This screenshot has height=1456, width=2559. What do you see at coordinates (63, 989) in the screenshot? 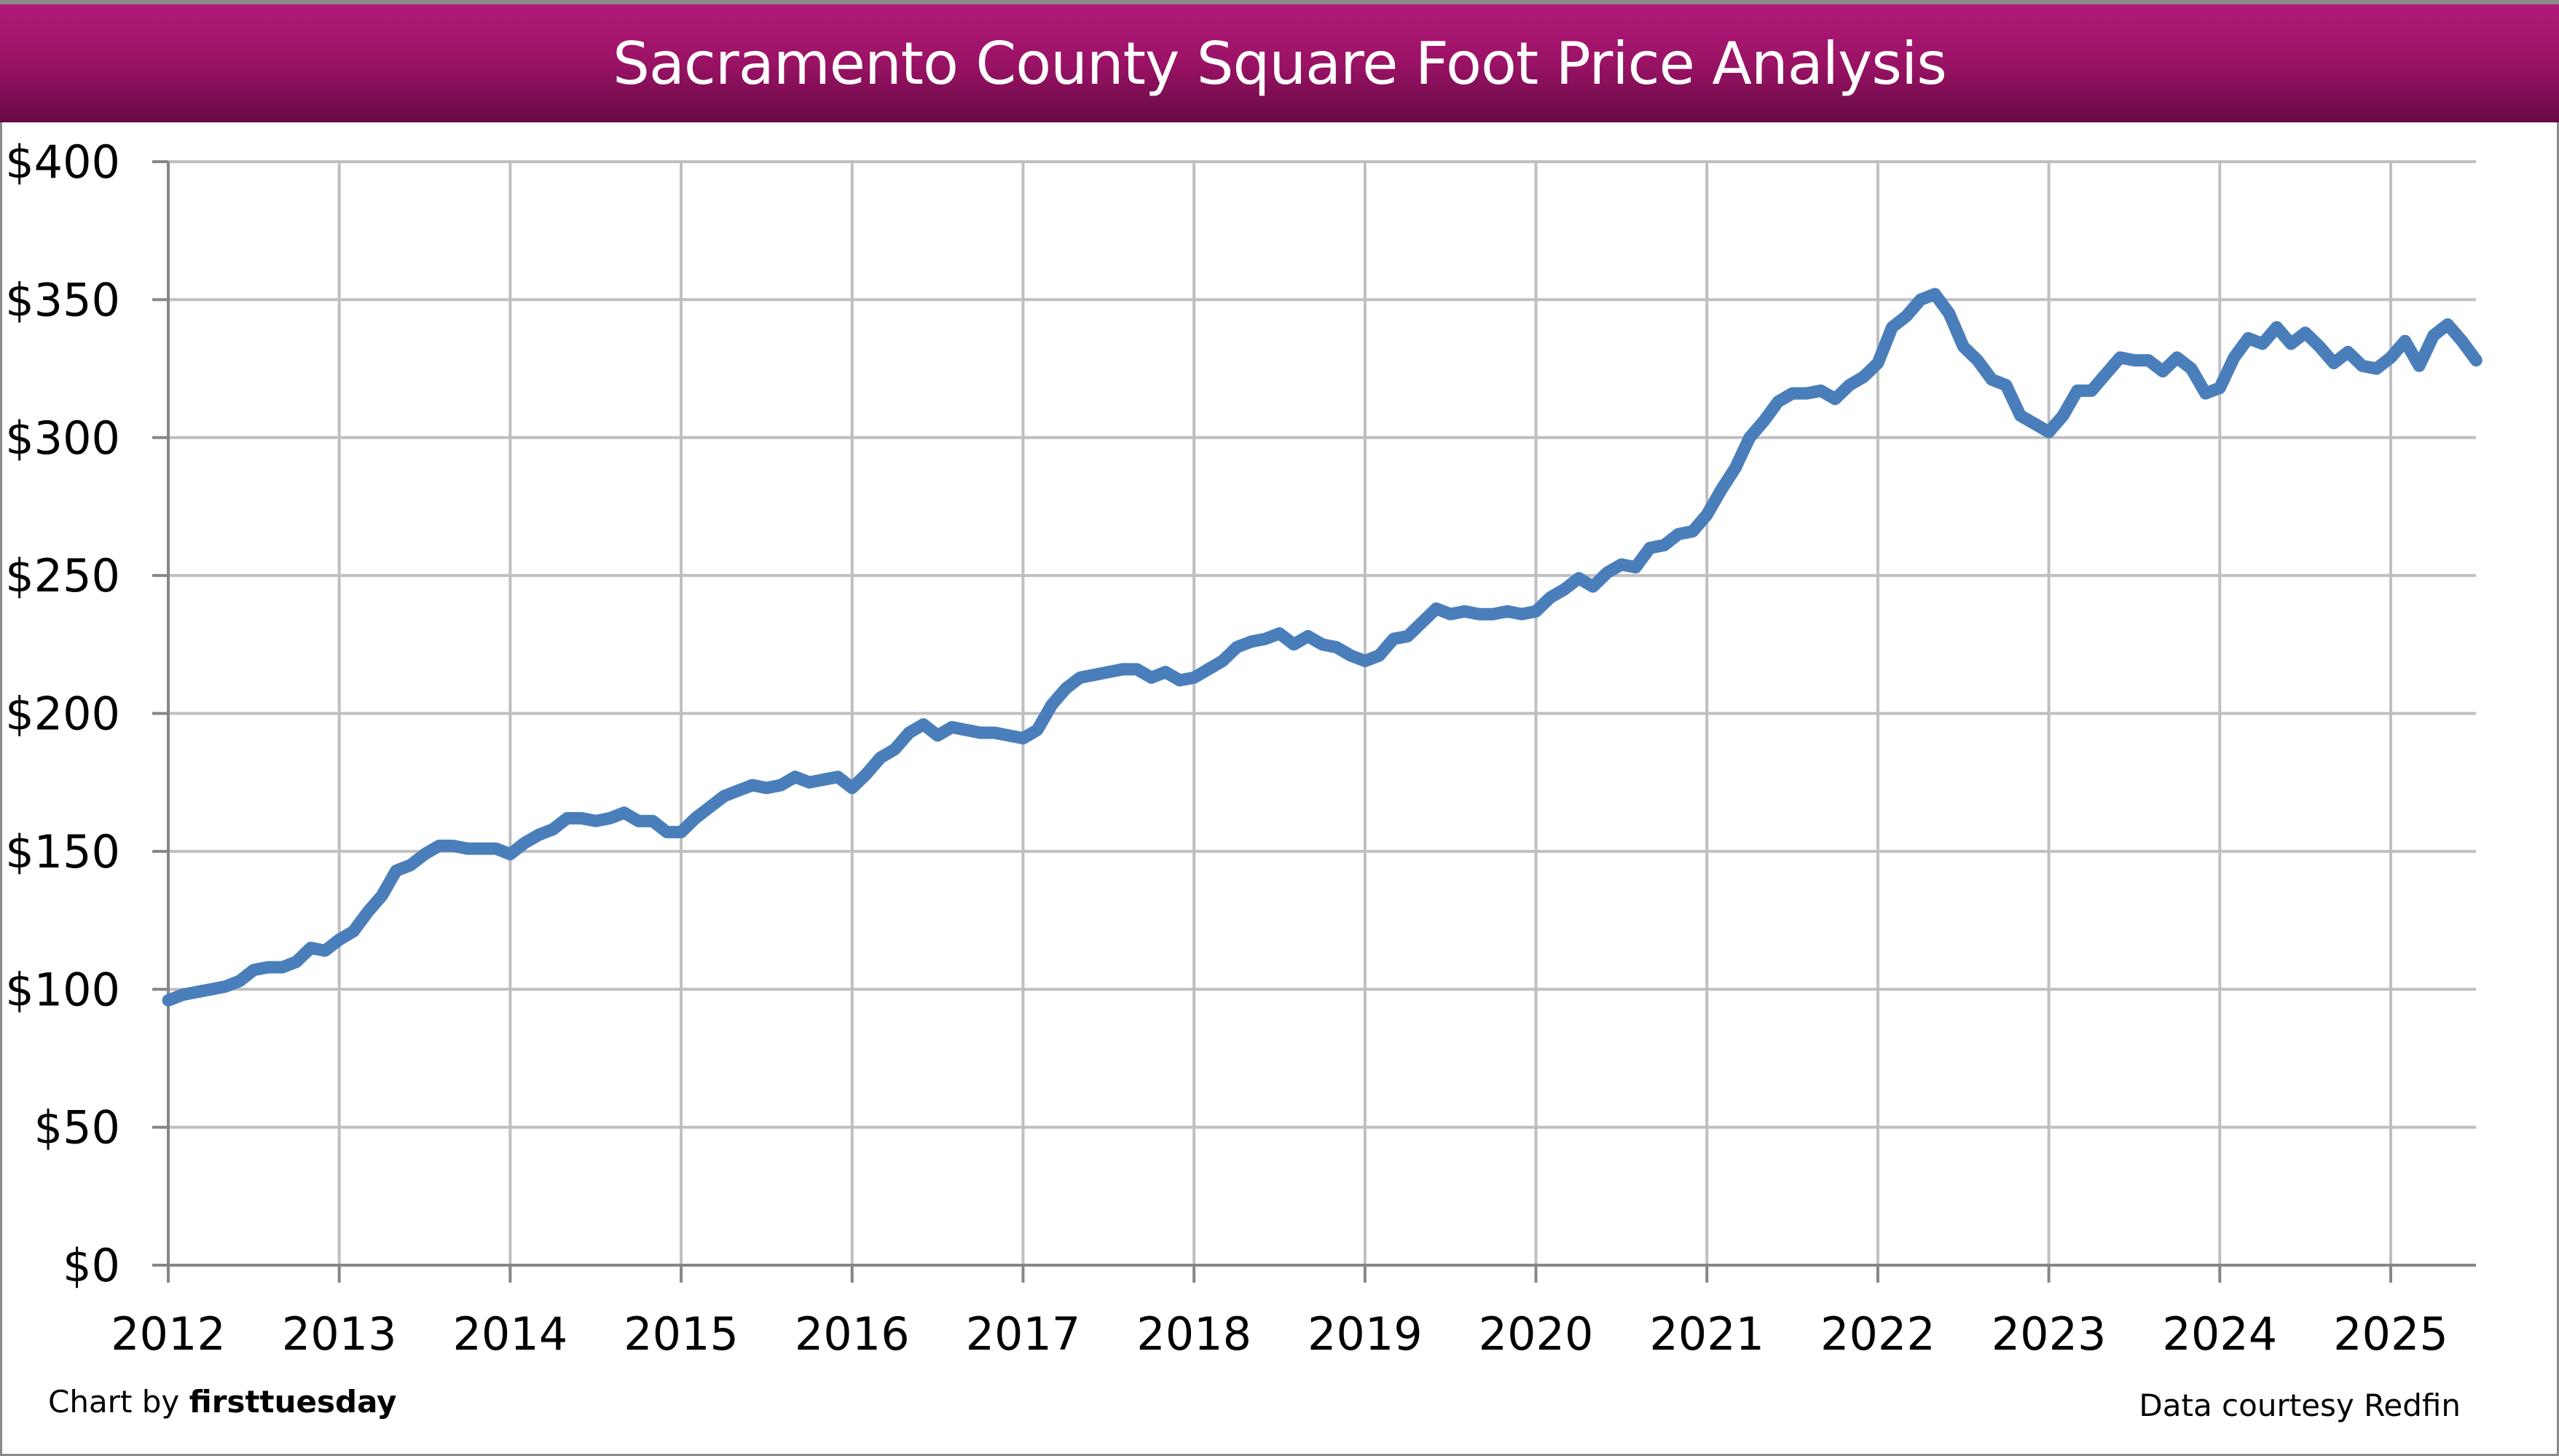
I see `y-tick-label: $100` at bounding box center [63, 989].